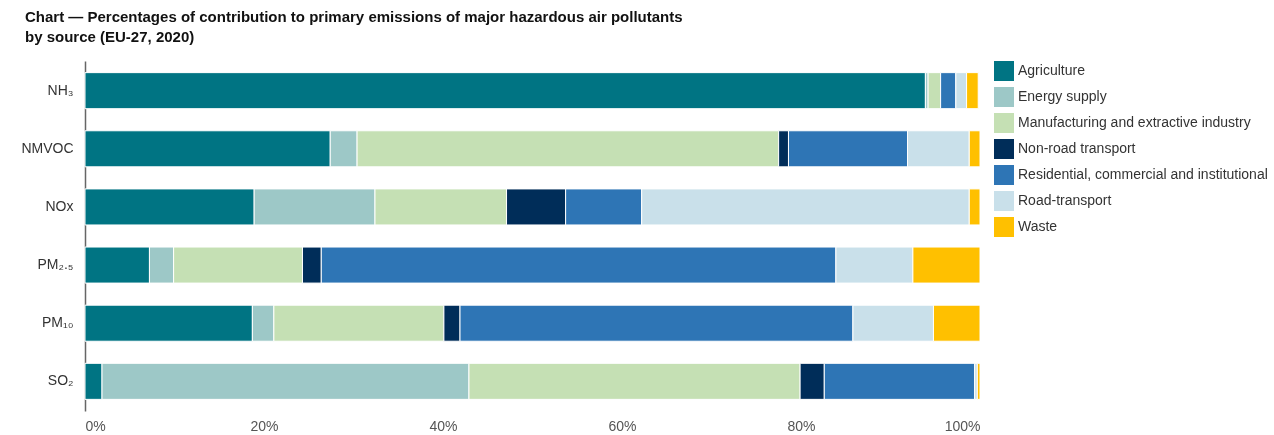  What do you see at coordinates (60, 380) in the screenshot?
I see `y-tick-label: SO₂` at bounding box center [60, 380].